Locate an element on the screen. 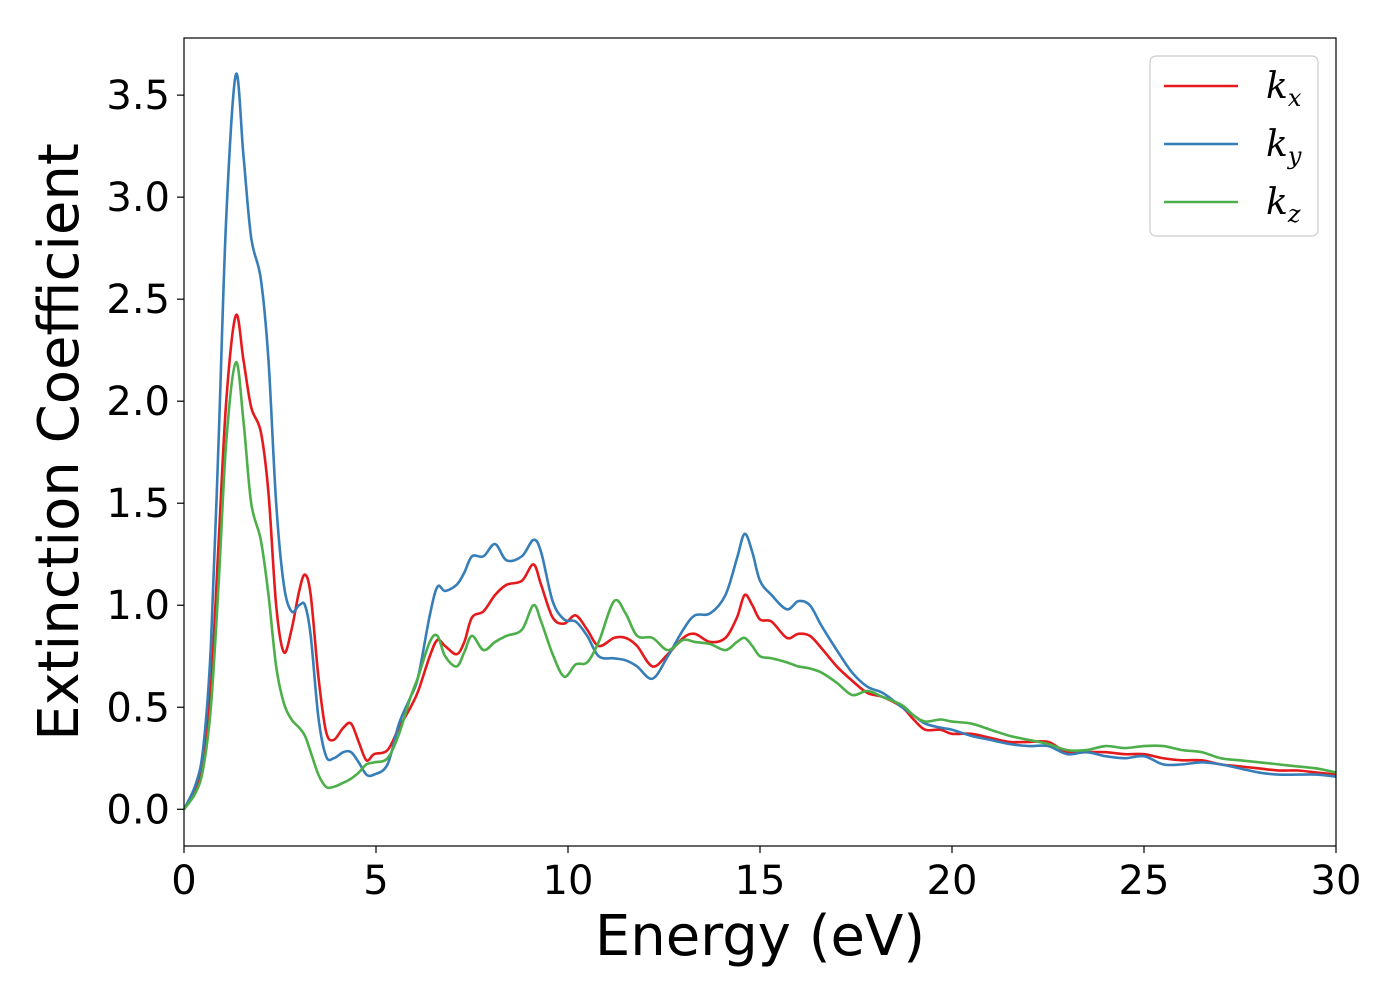 The image size is (1400, 1000). legend-box is located at coordinates (1234, 146).